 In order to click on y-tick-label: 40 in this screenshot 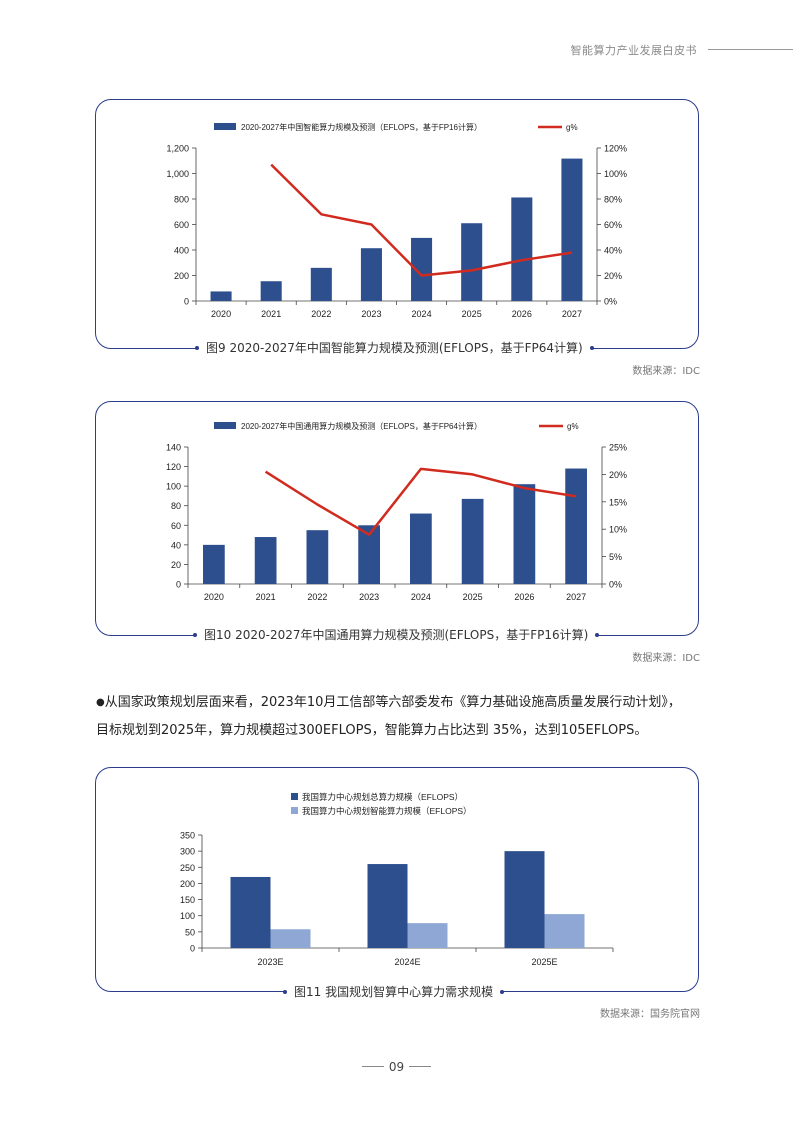, I will do `click(176, 545)`.